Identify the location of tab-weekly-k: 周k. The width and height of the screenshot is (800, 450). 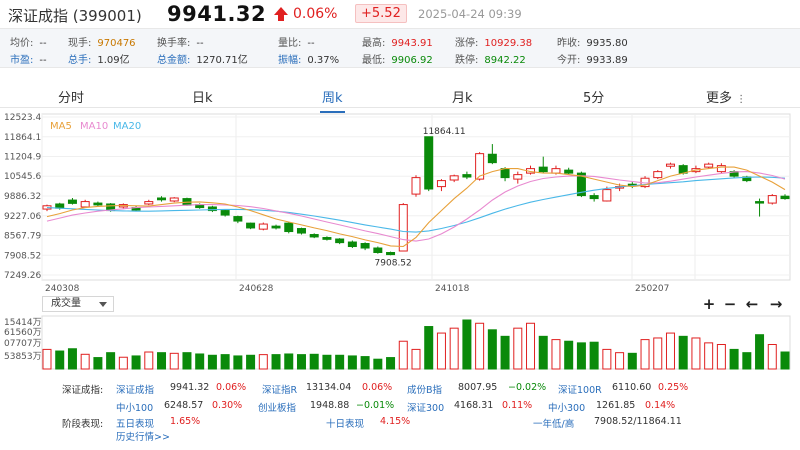
(332, 100).